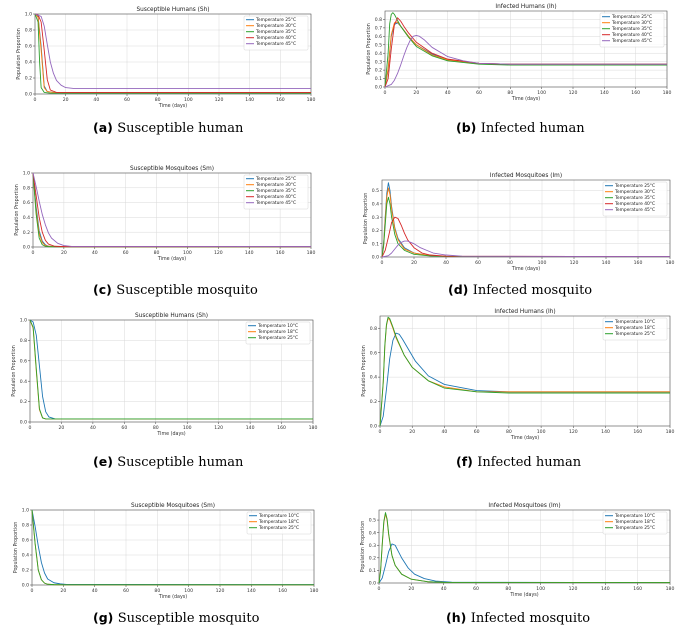 The height and width of the screenshot is (628, 685). What do you see at coordinates (158, 100) in the screenshot?
I see `x-tick-label: 80` at bounding box center [158, 100].